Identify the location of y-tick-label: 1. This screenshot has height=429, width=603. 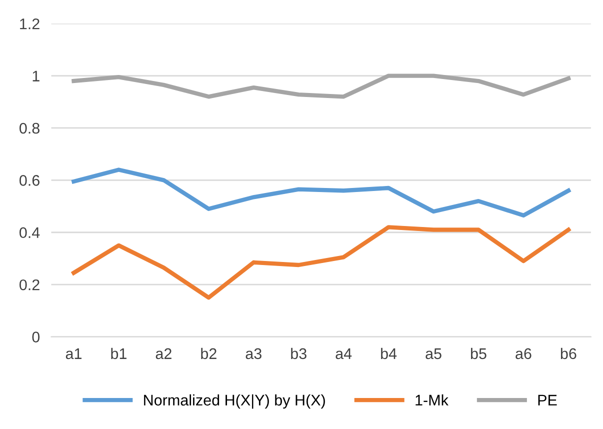
(36, 76).